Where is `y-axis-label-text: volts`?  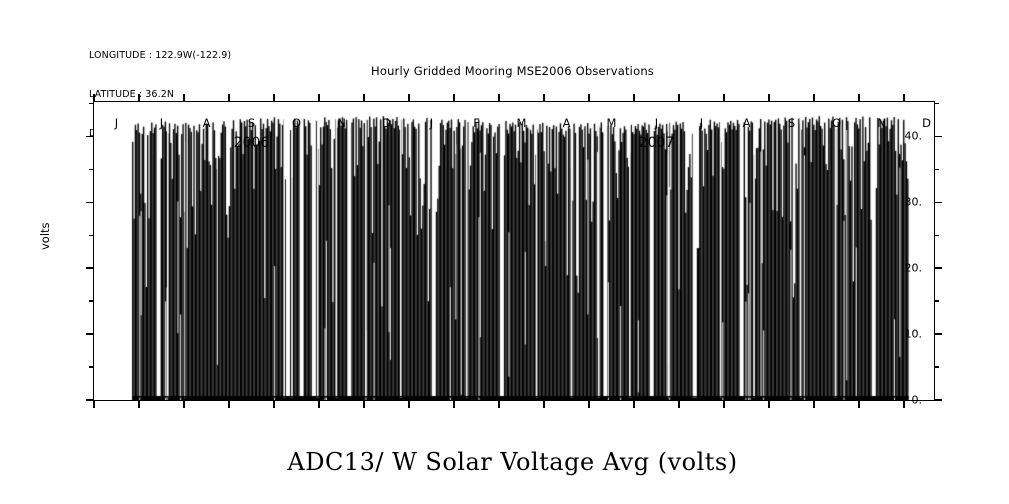 y-axis-label-text: volts is located at coordinates (45, 236).